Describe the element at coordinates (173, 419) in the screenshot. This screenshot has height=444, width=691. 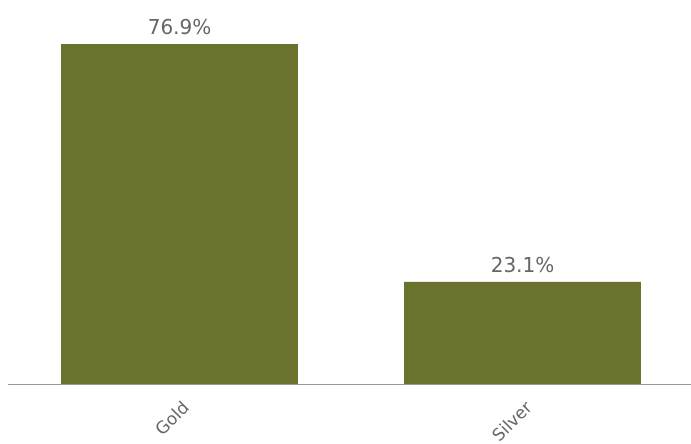
I see `x-tick-label-gold: Gold` at that location.